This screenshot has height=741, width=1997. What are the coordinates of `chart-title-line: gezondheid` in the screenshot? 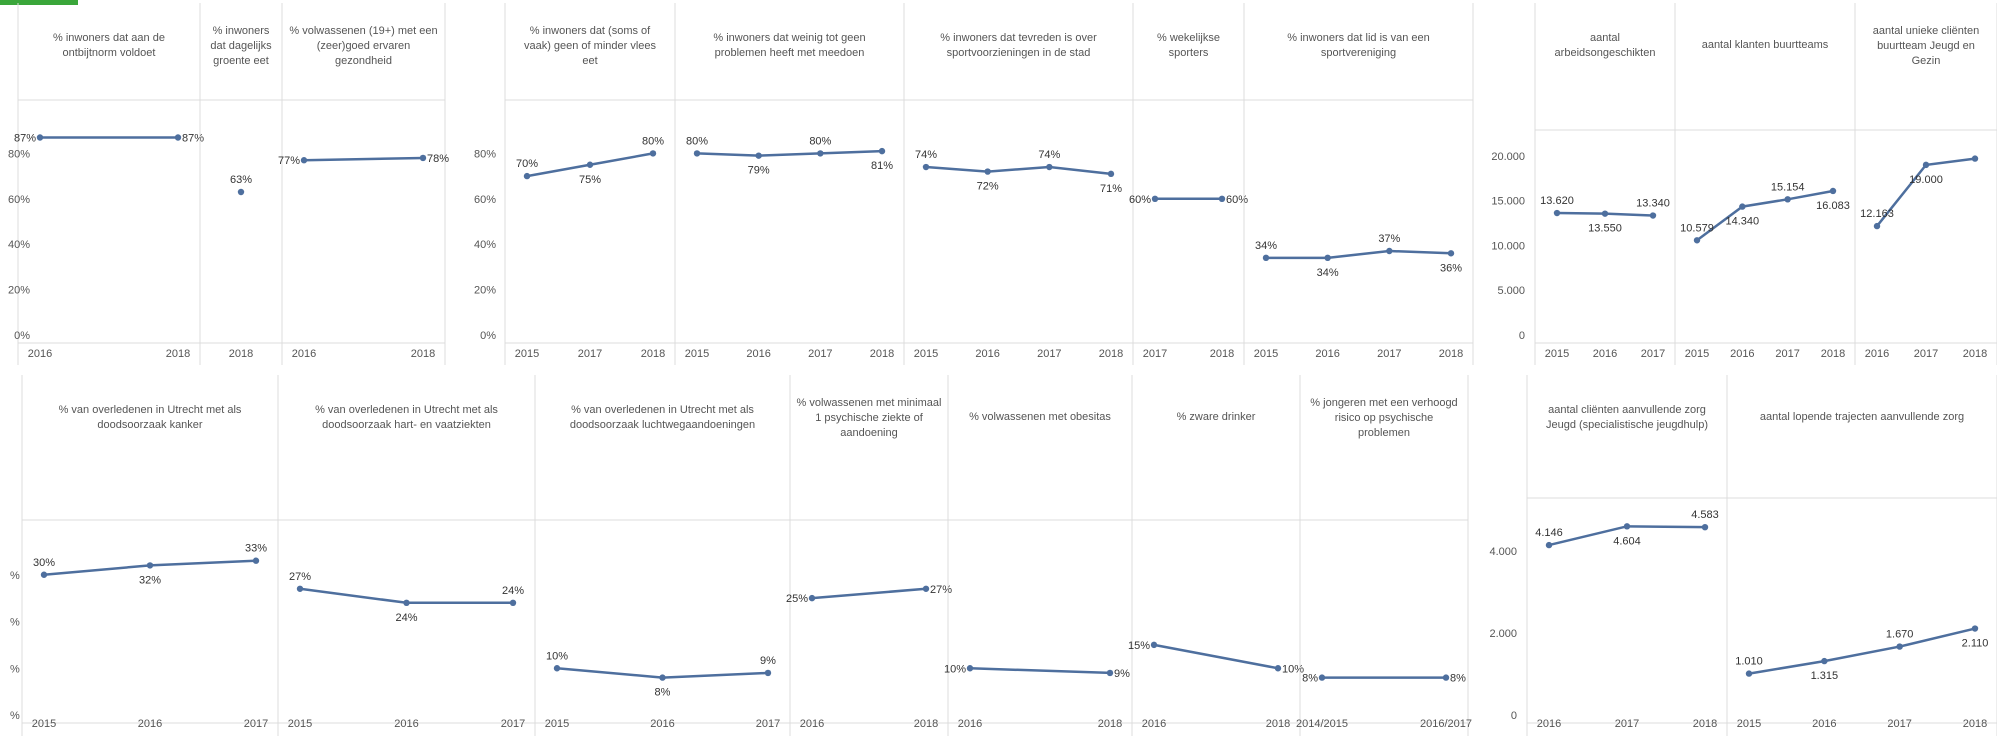 It's located at (363, 61).